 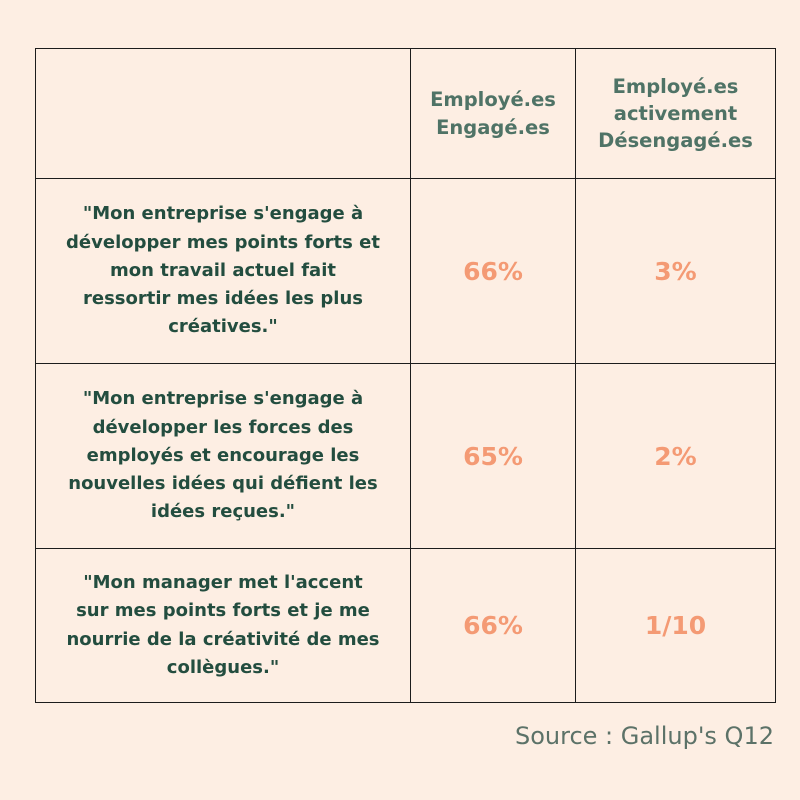 I want to click on source-caption: Source : Gallup's Q12, so click(x=644, y=736).